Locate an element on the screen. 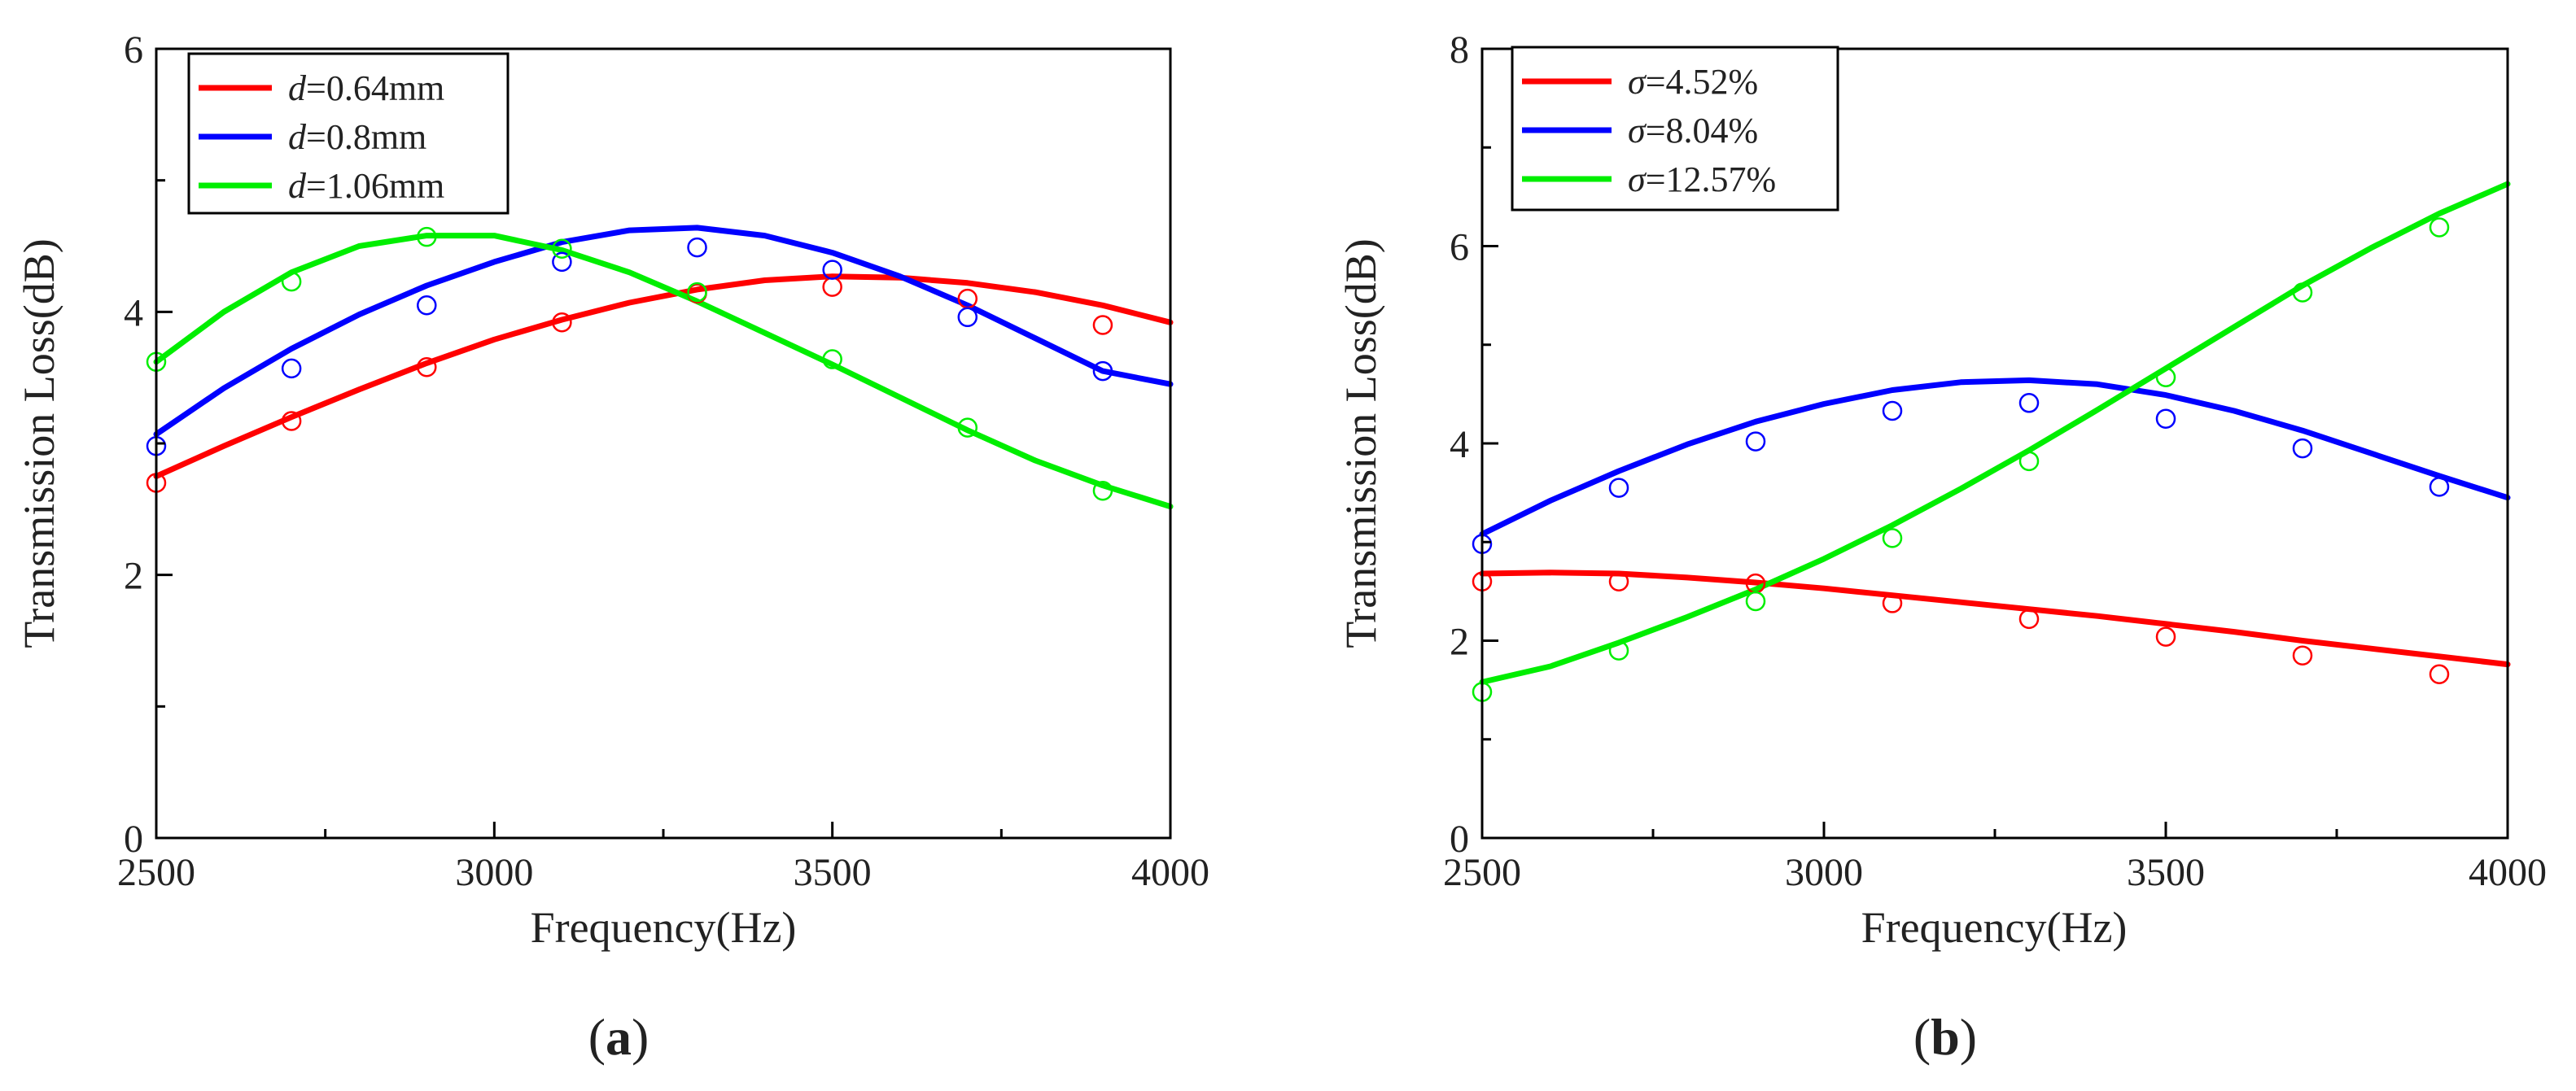  chart-a-y-axis-title: Transmission Loss(dB) is located at coordinates (39, 443).